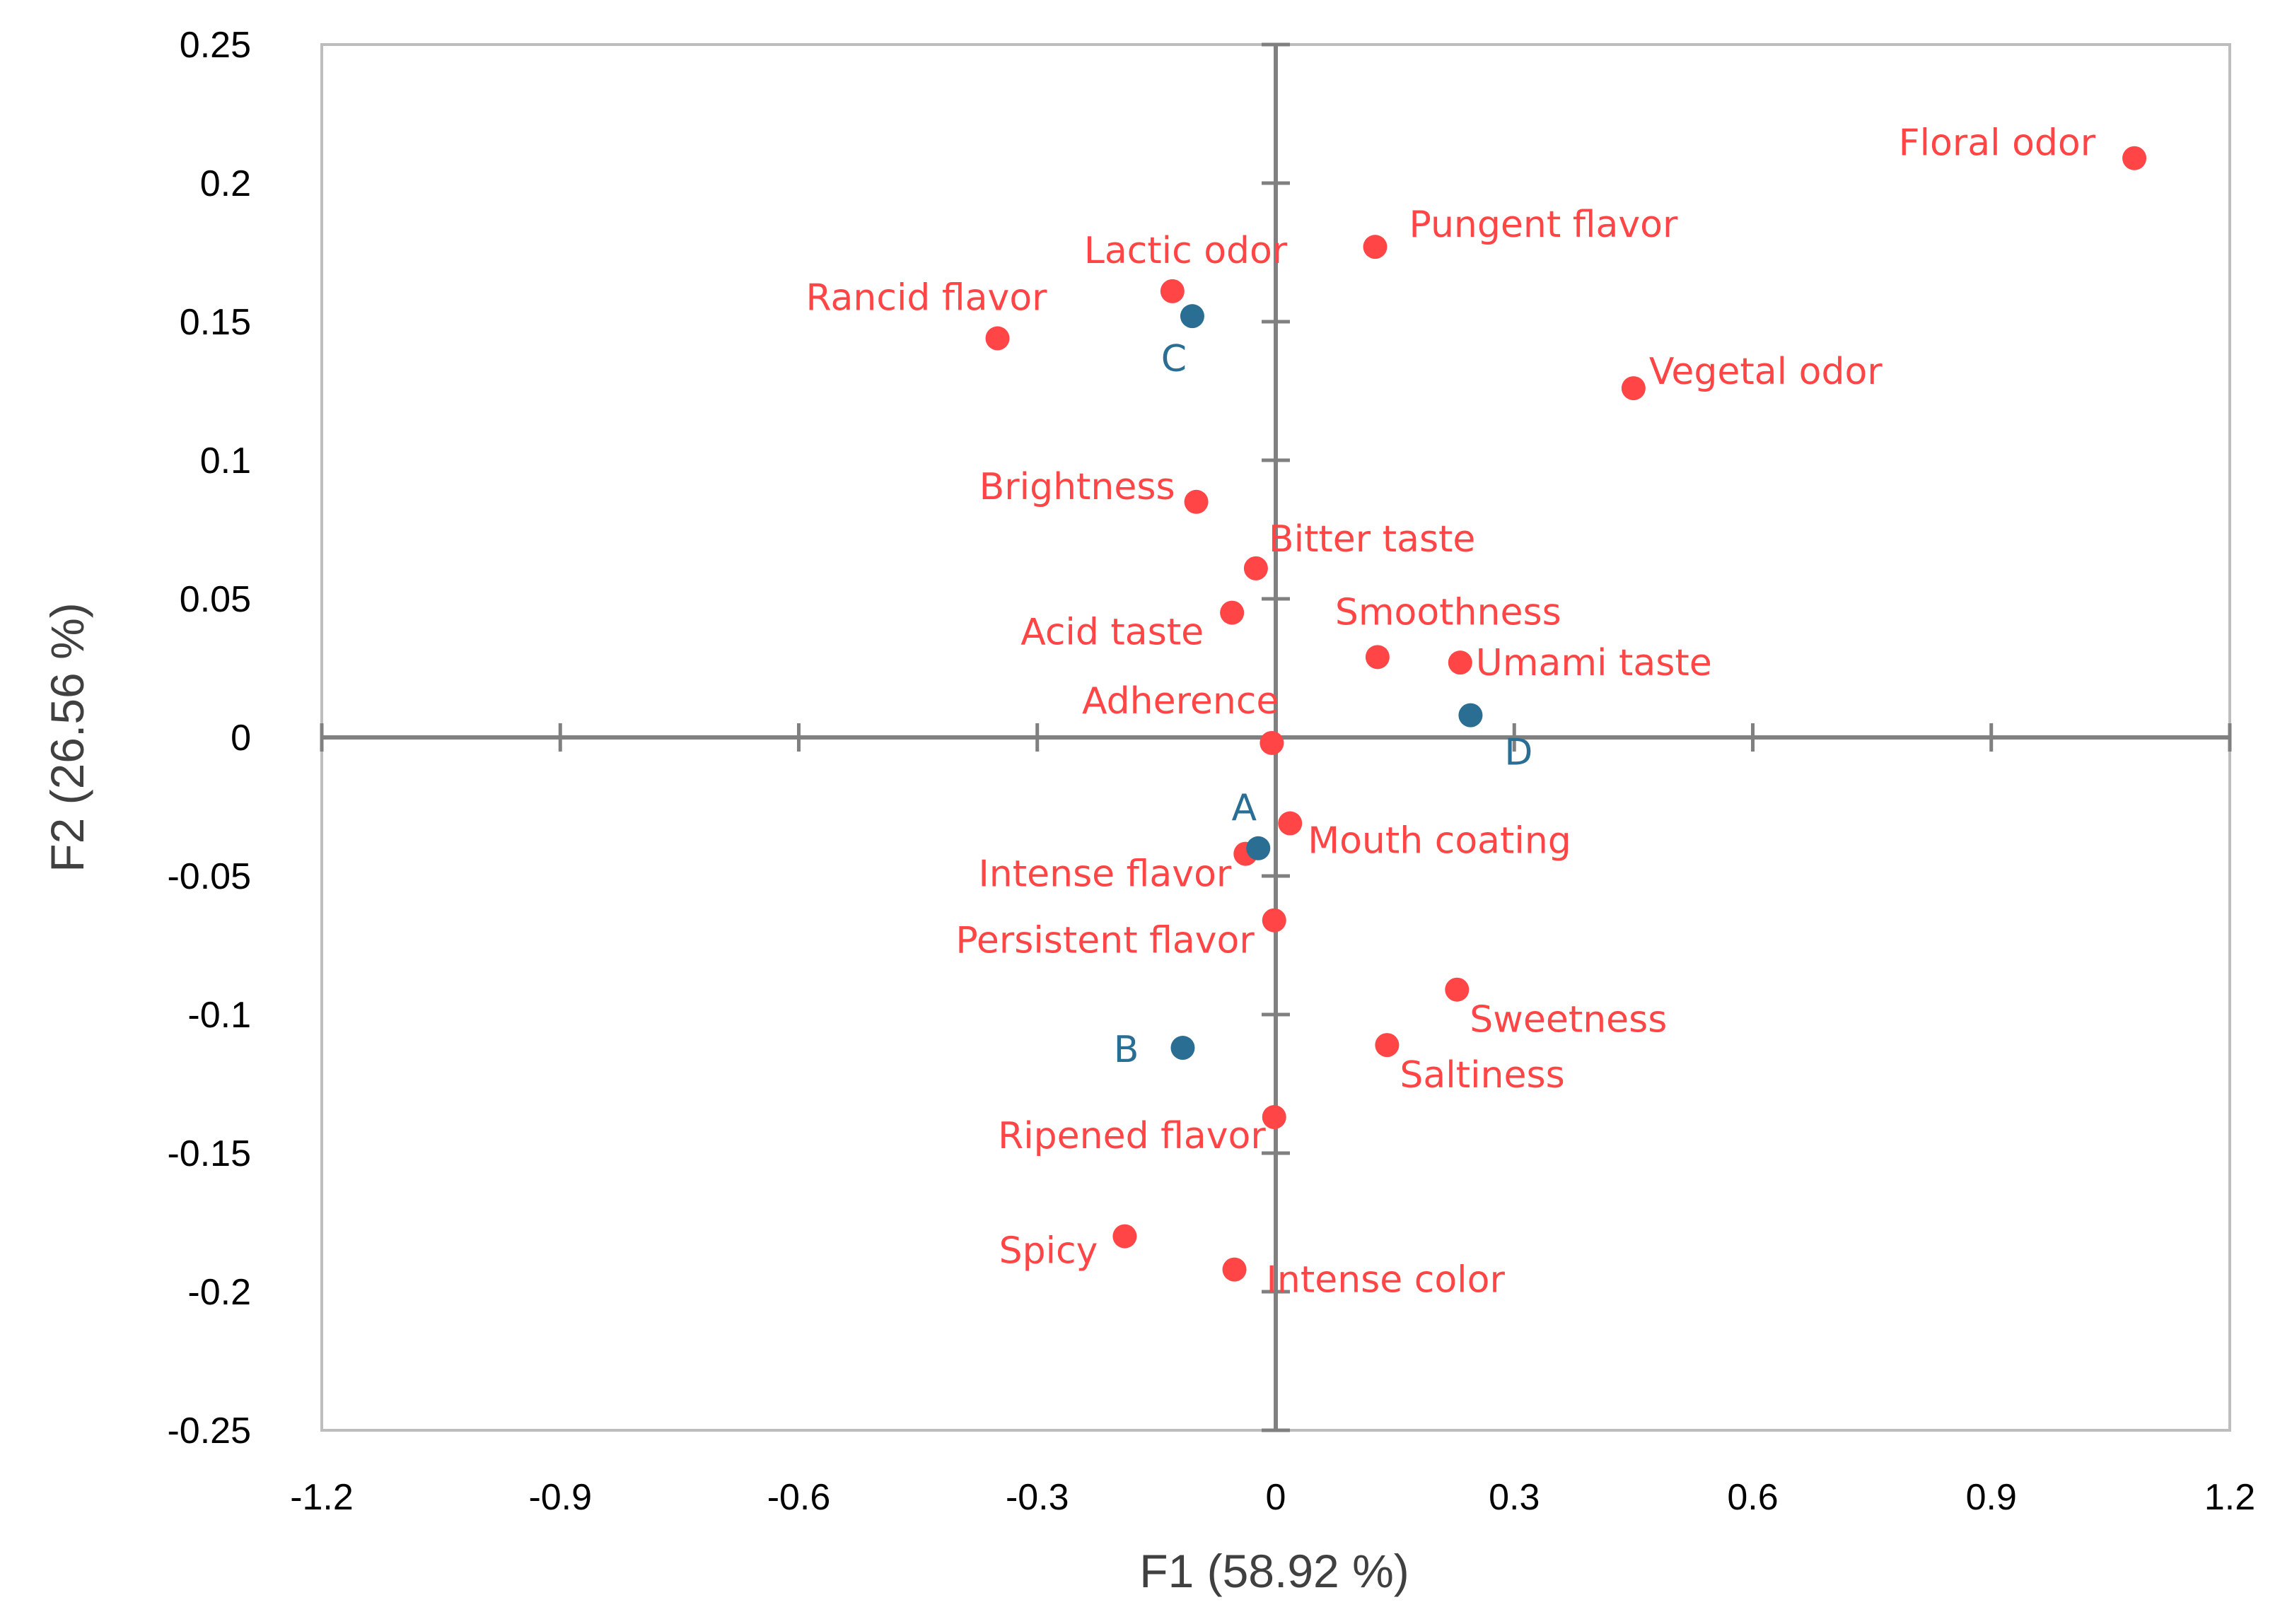 The image size is (2292, 1624). What do you see at coordinates (560, 1497) in the screenshot?
I see `x-tick-label: -0.9` at bounding box center [560, 1497].